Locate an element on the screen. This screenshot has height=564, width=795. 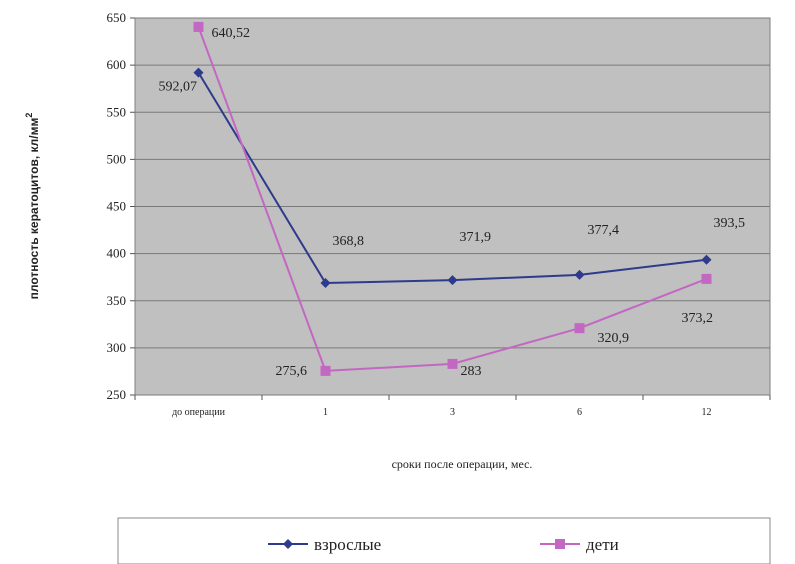
series-1-label-3: 320,9 is located at coordinates (614, 338).